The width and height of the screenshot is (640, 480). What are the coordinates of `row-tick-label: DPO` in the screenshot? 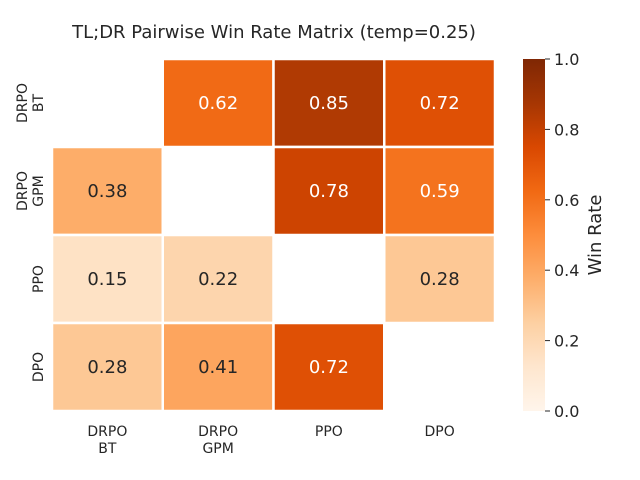 It's located at (39, 367).